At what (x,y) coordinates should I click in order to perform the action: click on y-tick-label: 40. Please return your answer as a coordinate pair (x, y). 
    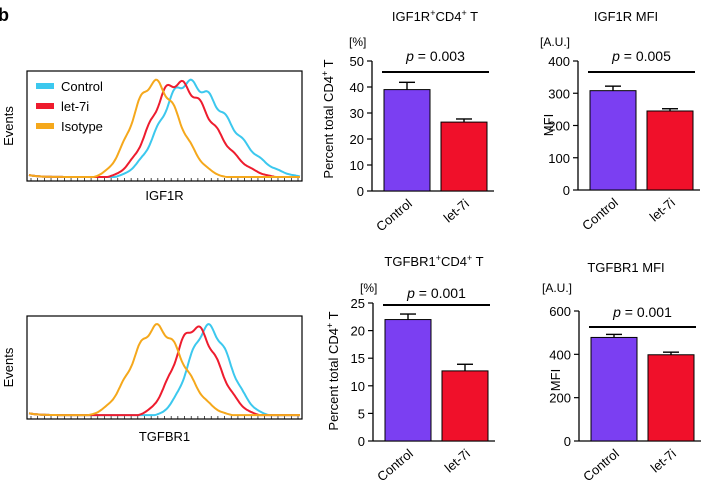
    Looking at the image, I should click on (357, 87).